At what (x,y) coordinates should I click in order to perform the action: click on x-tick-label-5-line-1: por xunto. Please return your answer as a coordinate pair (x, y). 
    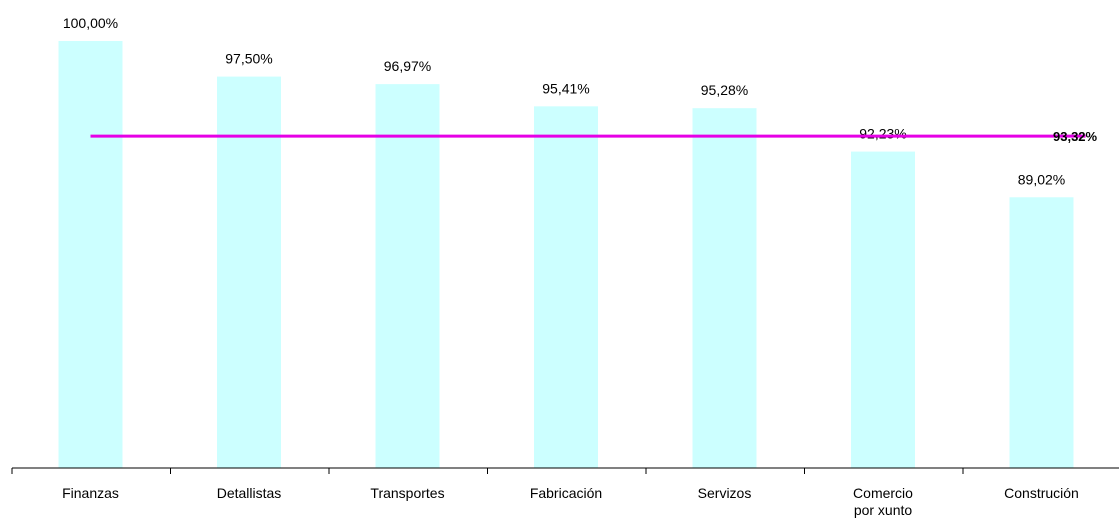
    Looking at the image, I should click on (883, 510).